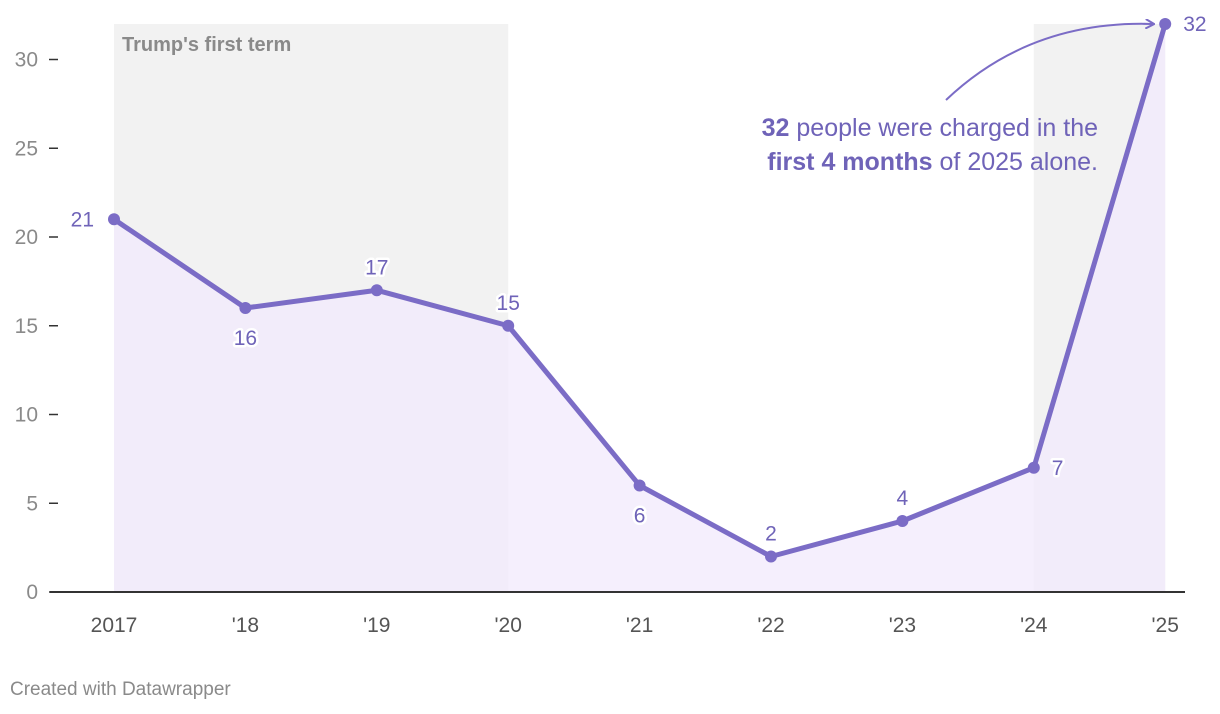 Image resolution: width=1220 pixels, height=714 pixels. I want to click on data-label: 17, so click(376, 267).